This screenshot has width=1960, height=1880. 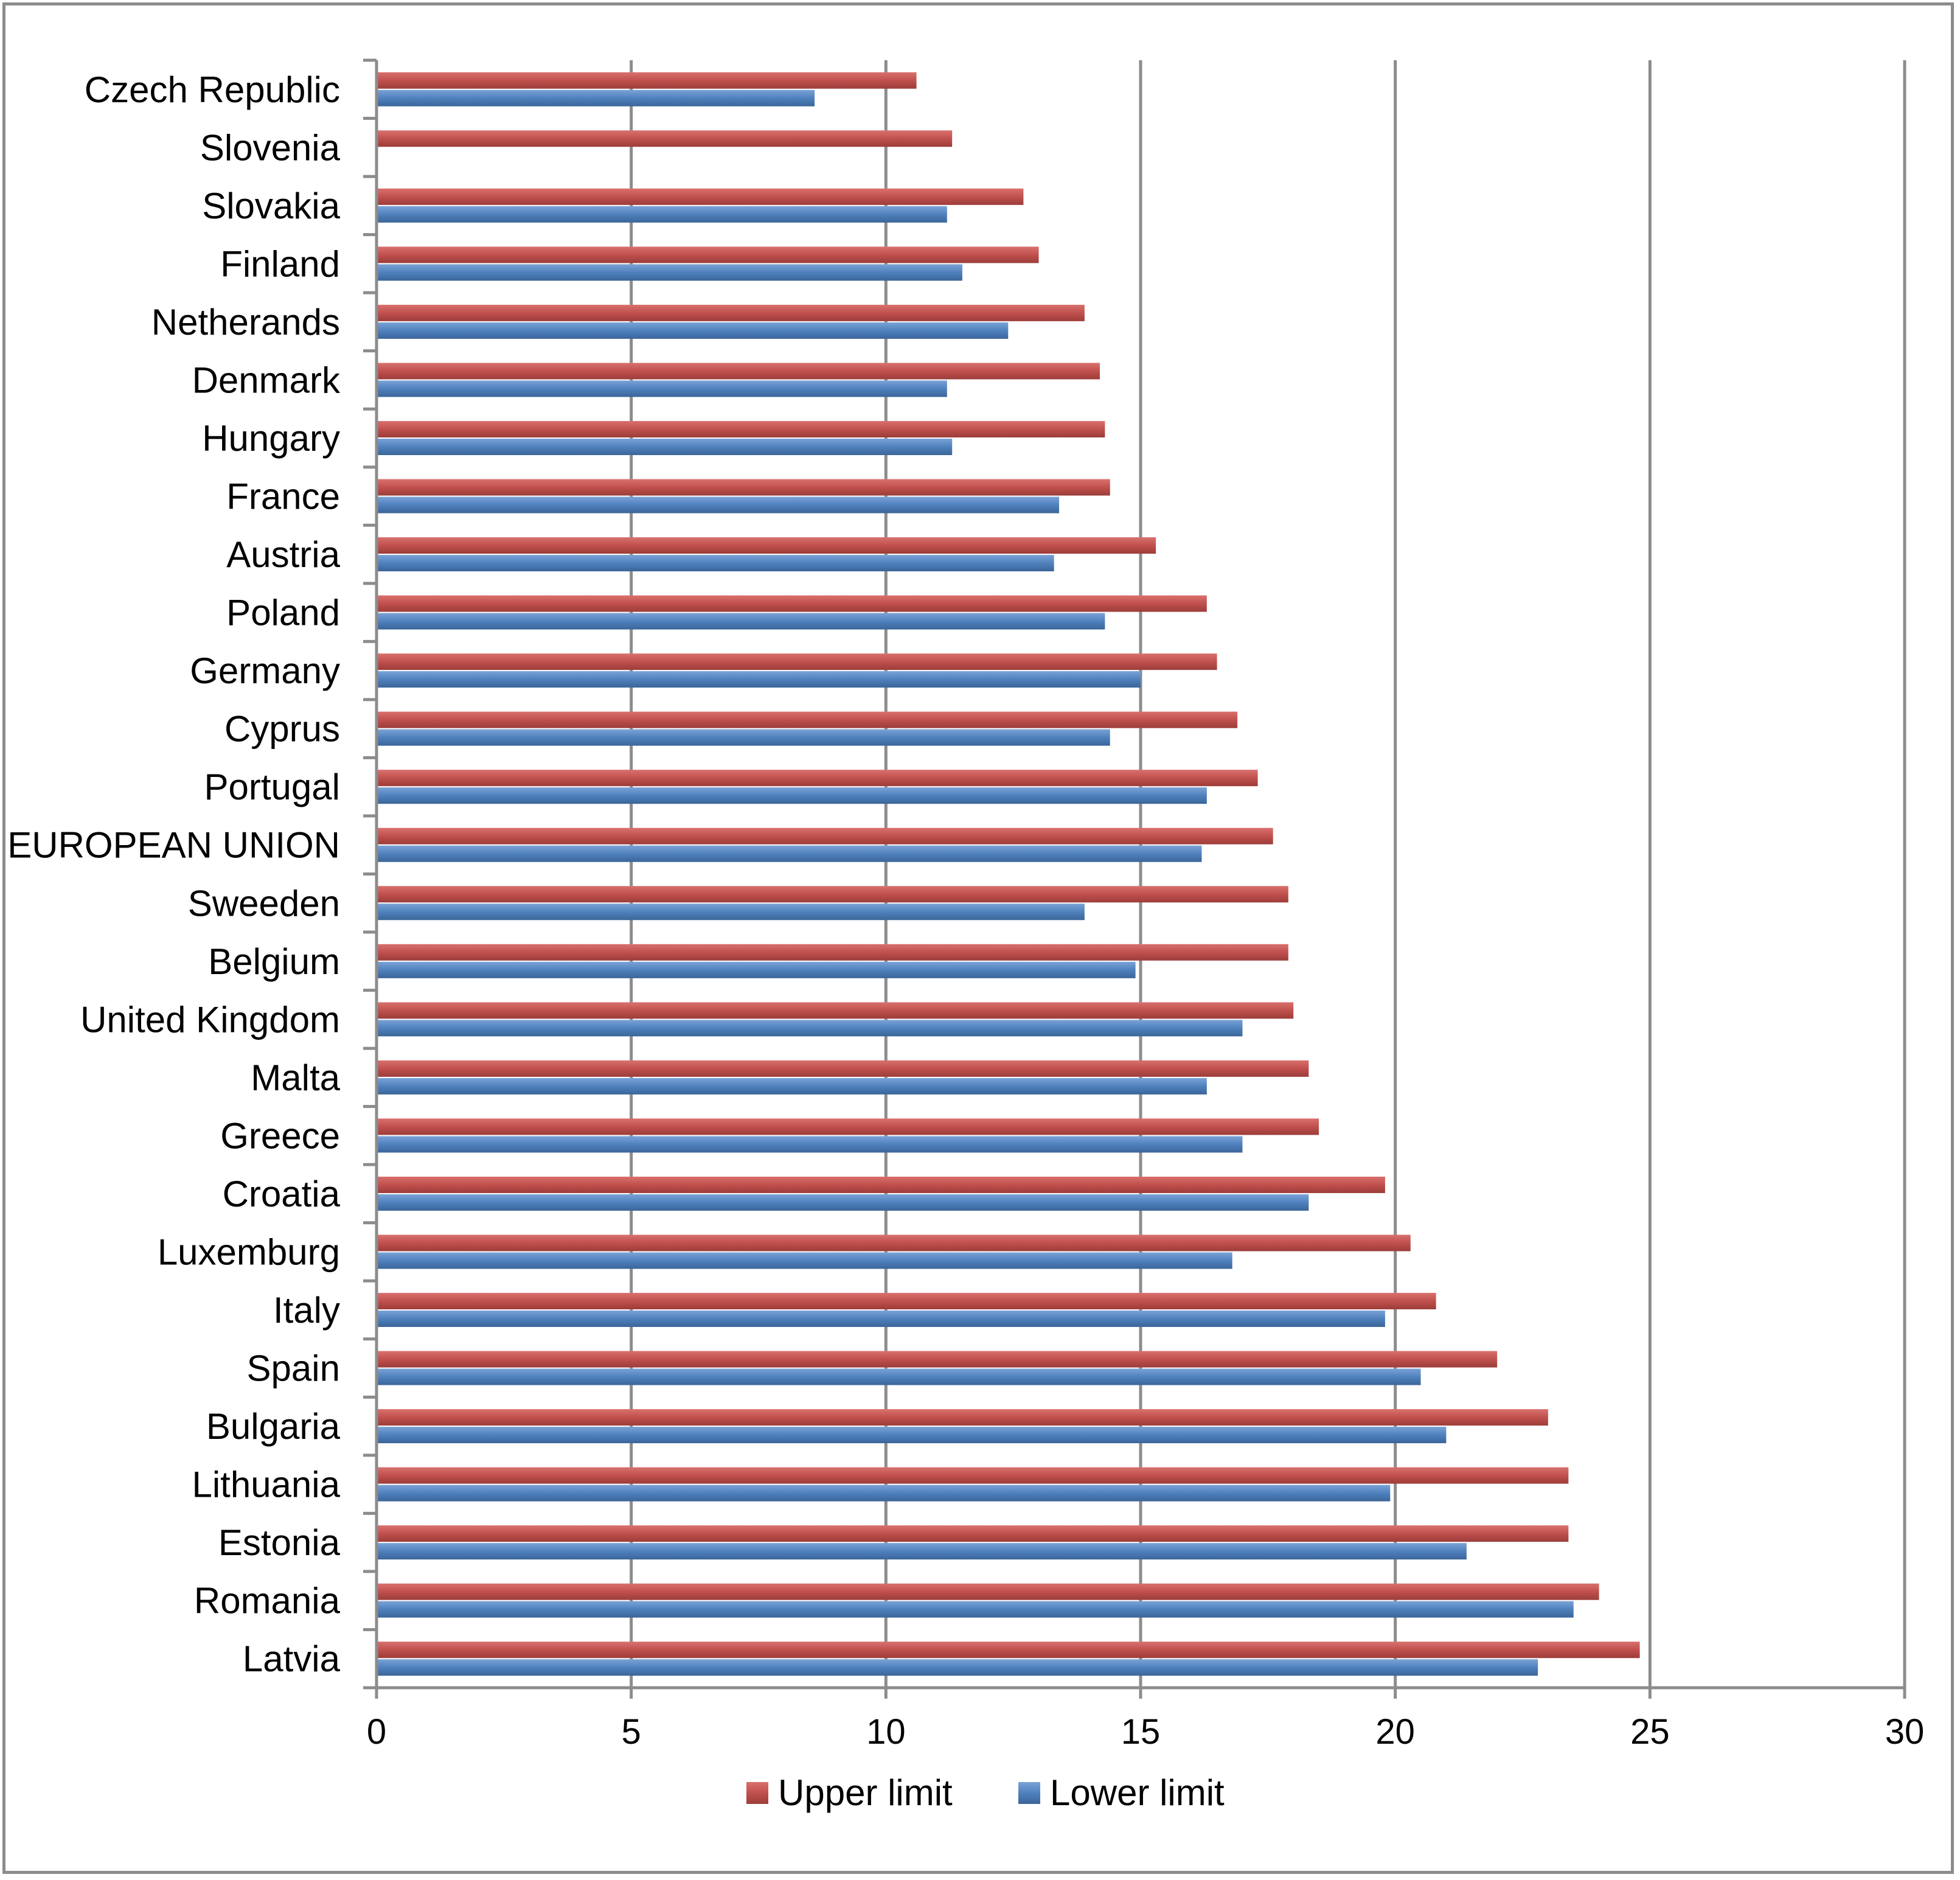 I want to click on category-label: Sweeden, so click(x=264, y=903).